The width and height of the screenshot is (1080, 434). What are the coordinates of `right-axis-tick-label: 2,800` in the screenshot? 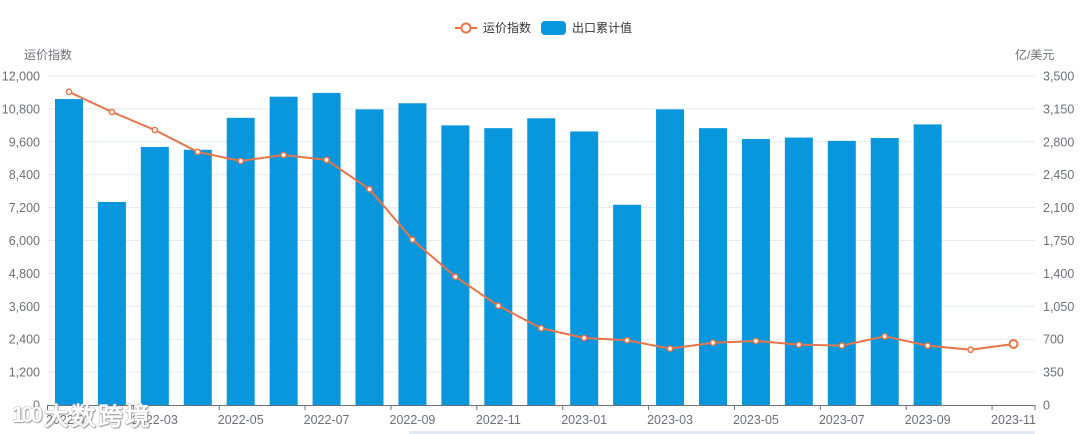 It's located at (1058, 142).